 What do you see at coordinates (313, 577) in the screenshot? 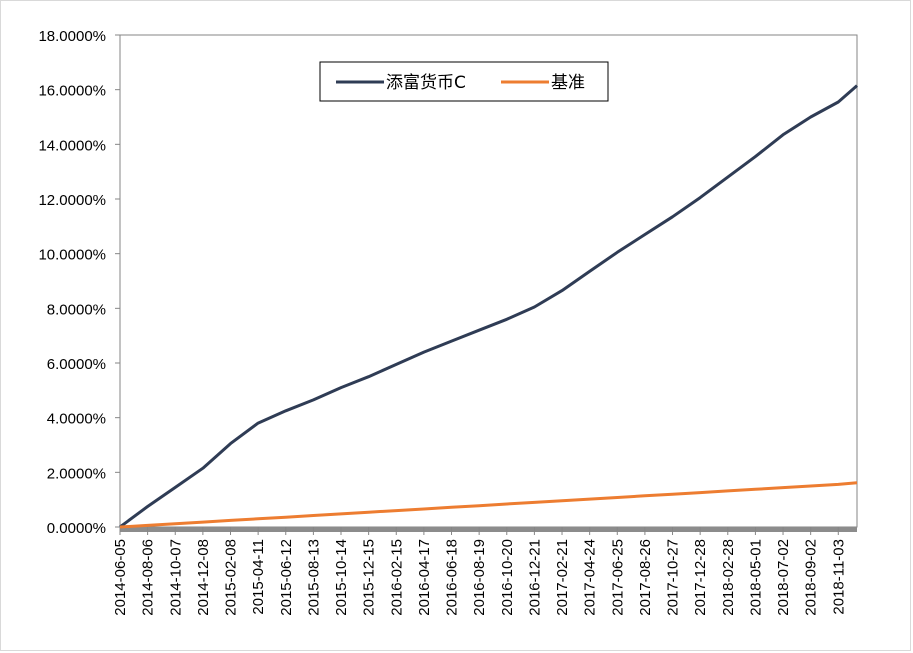
I see `x-tick-label: 2015-08-13` at bounding box center [313, 577].